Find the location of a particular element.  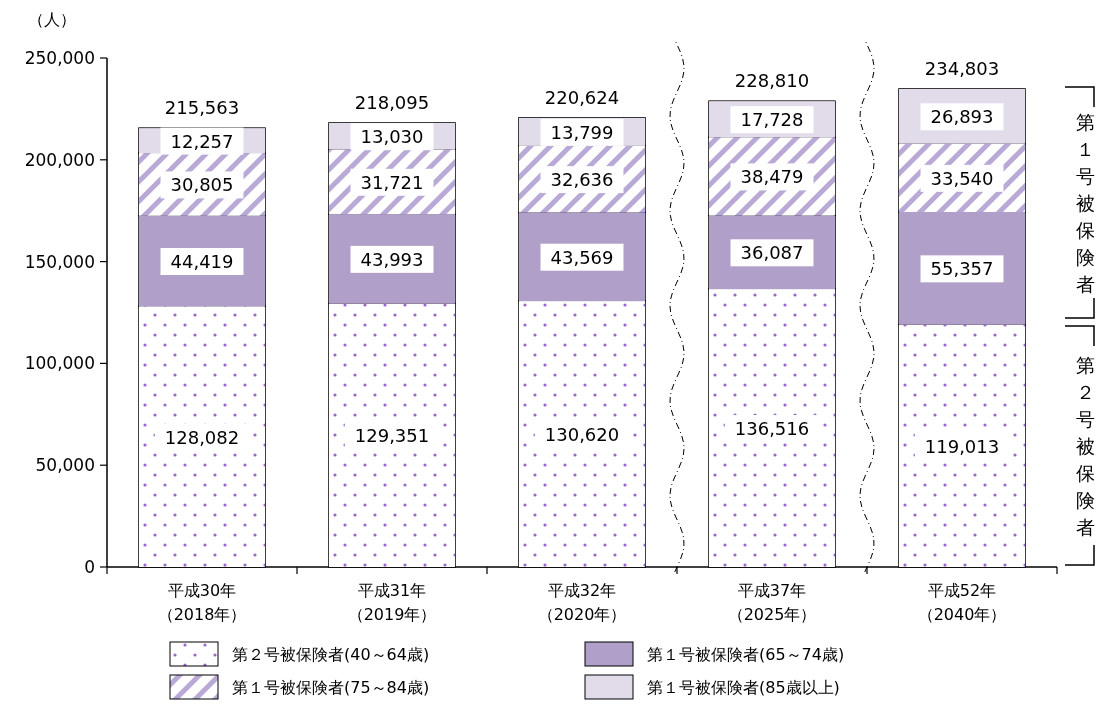

x-tick-label: 平成32年（2020年） is located at coordinates (582, 602).